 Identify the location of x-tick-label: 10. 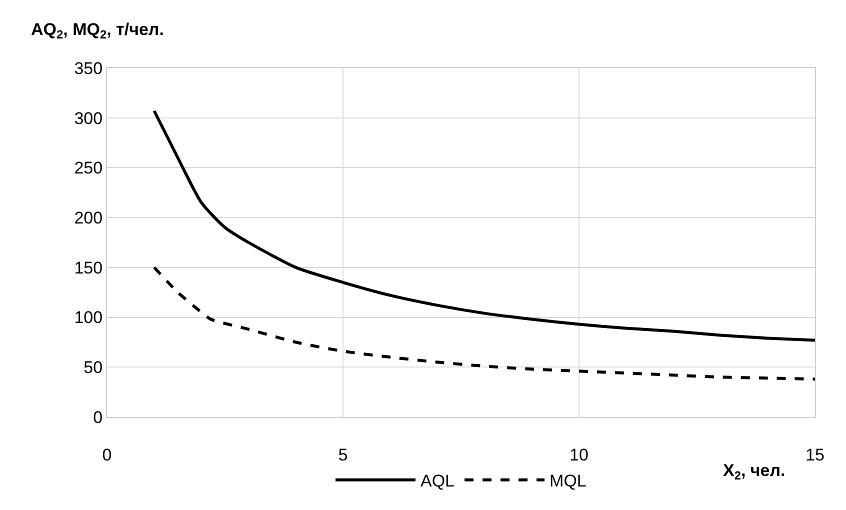
(579, 454).